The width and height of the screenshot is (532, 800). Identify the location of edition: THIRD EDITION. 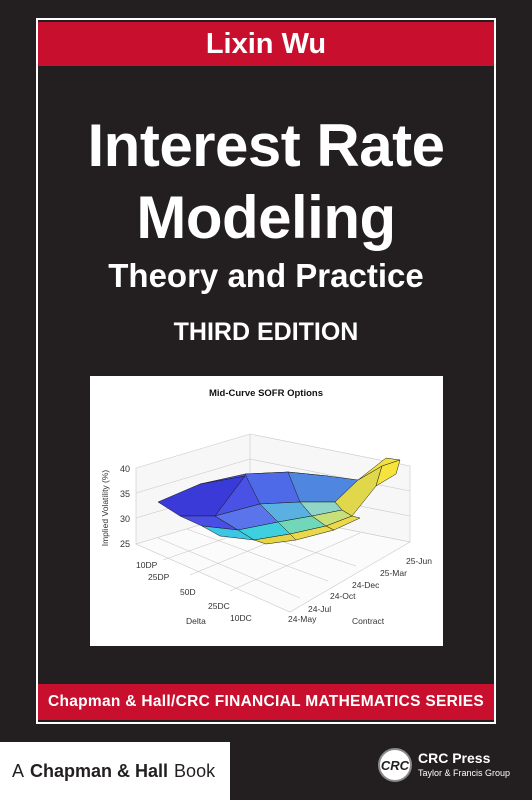
(266, 332).